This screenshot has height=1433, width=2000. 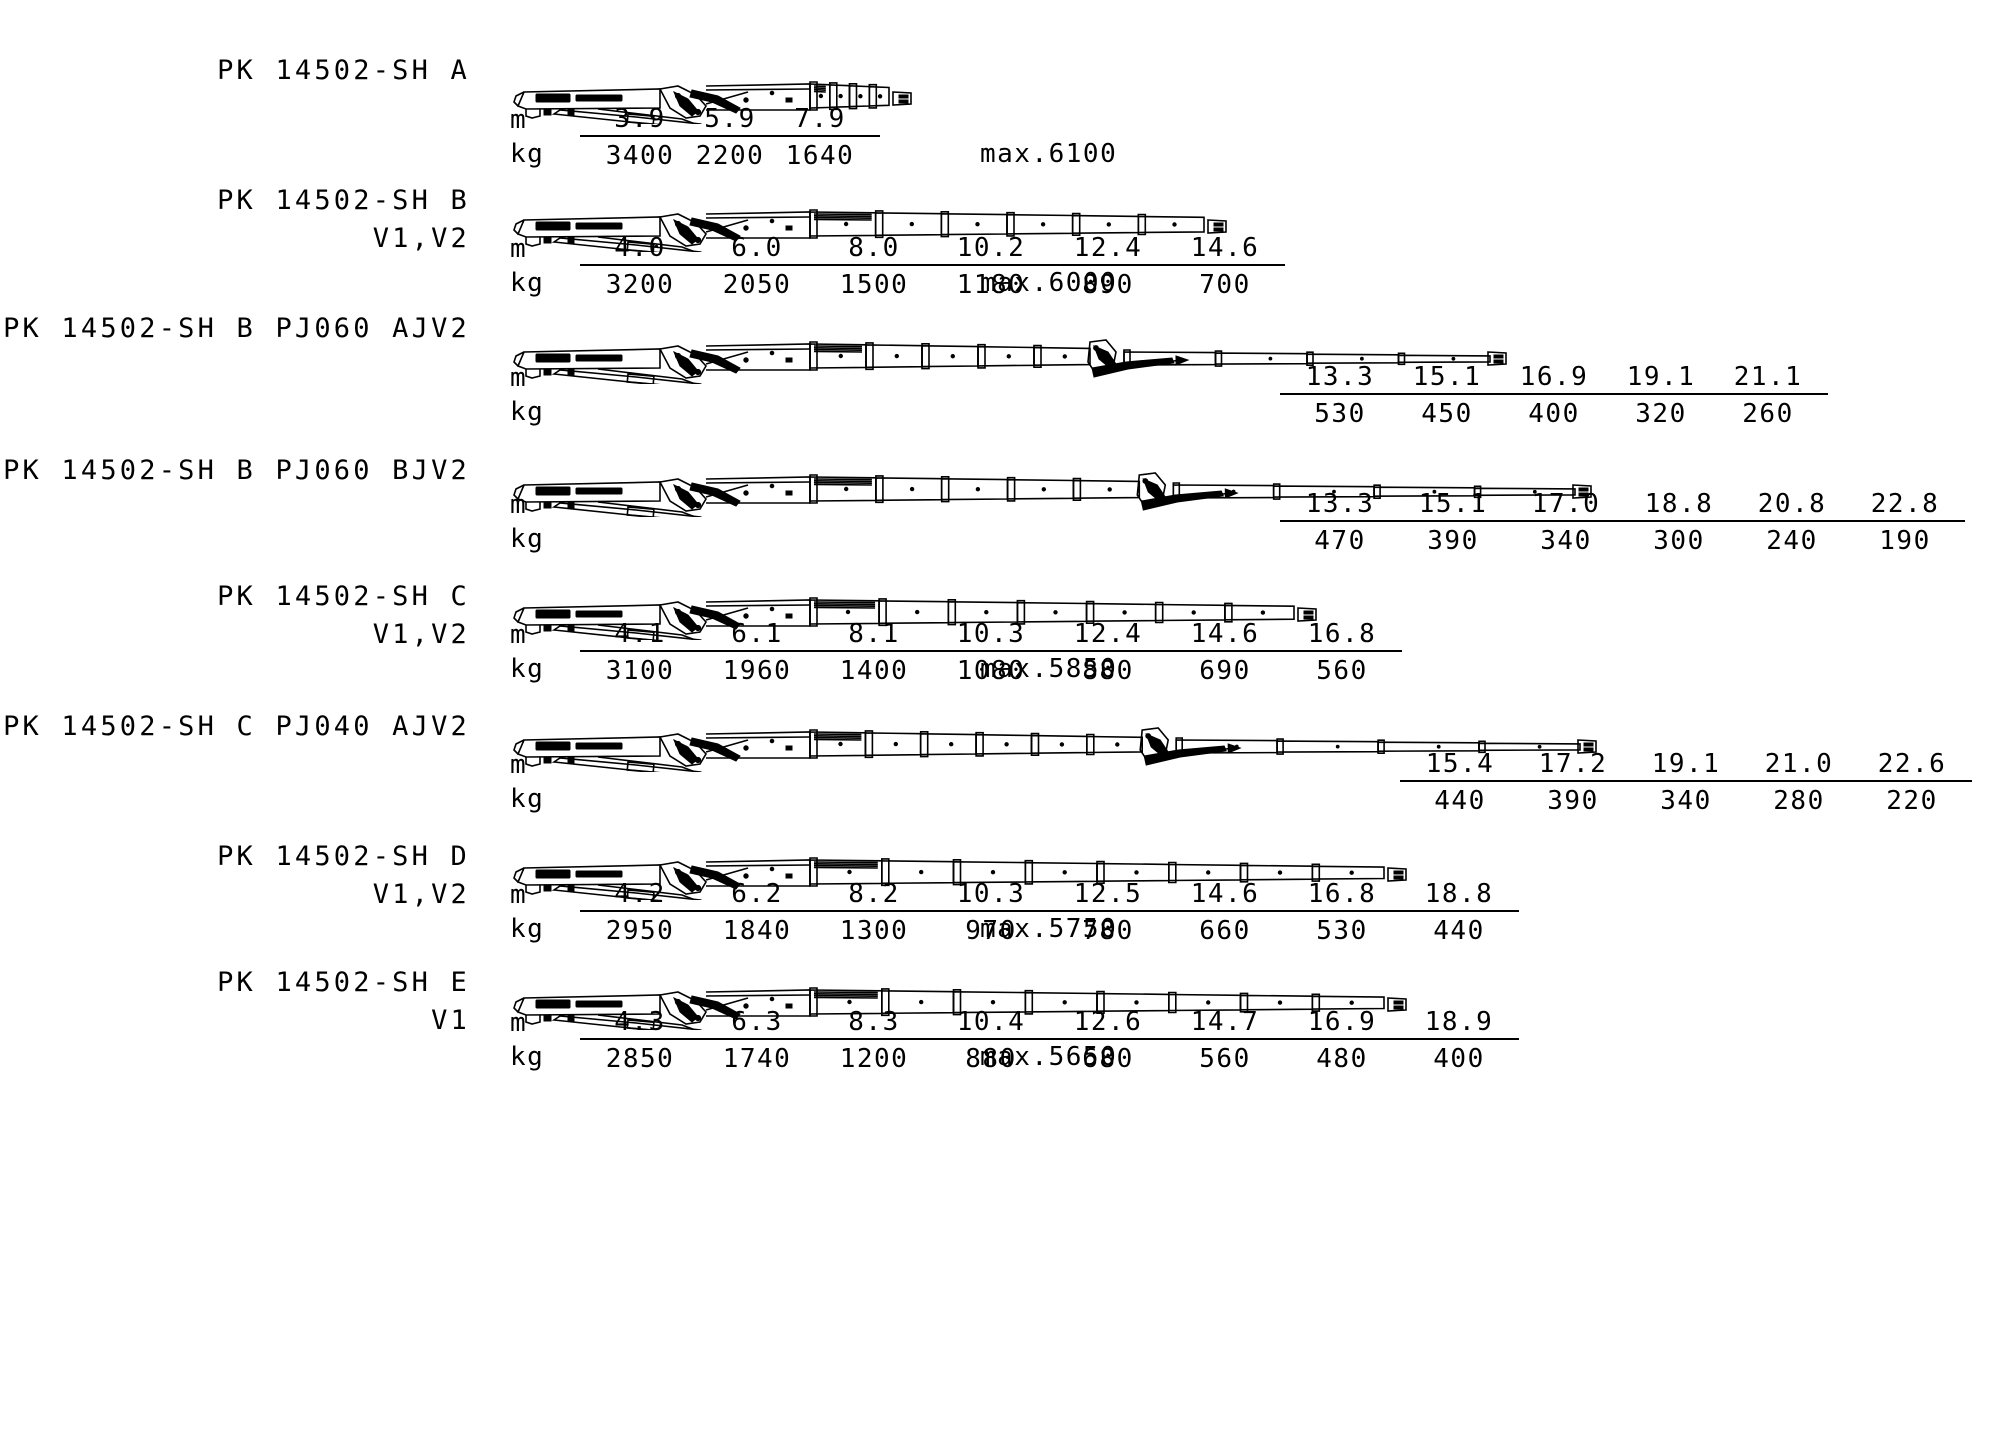 What do you see at coordinates (1049, 154) in the screenshot?
I see `max-capacity-label: max.6100` at bounding box center [1049, 154].